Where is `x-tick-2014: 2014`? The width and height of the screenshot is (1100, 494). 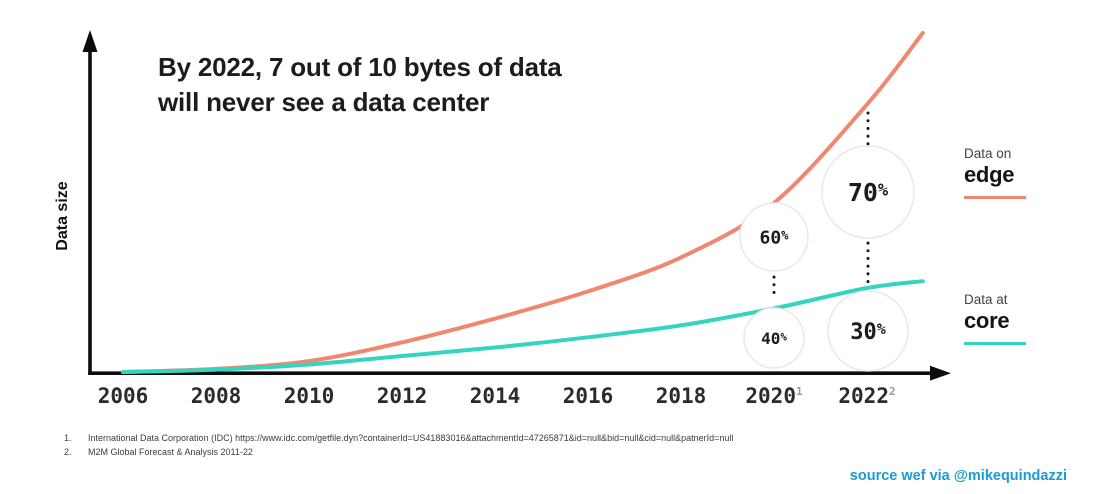 x-tick-2014: 2014 is located at coordinates (495, 396).